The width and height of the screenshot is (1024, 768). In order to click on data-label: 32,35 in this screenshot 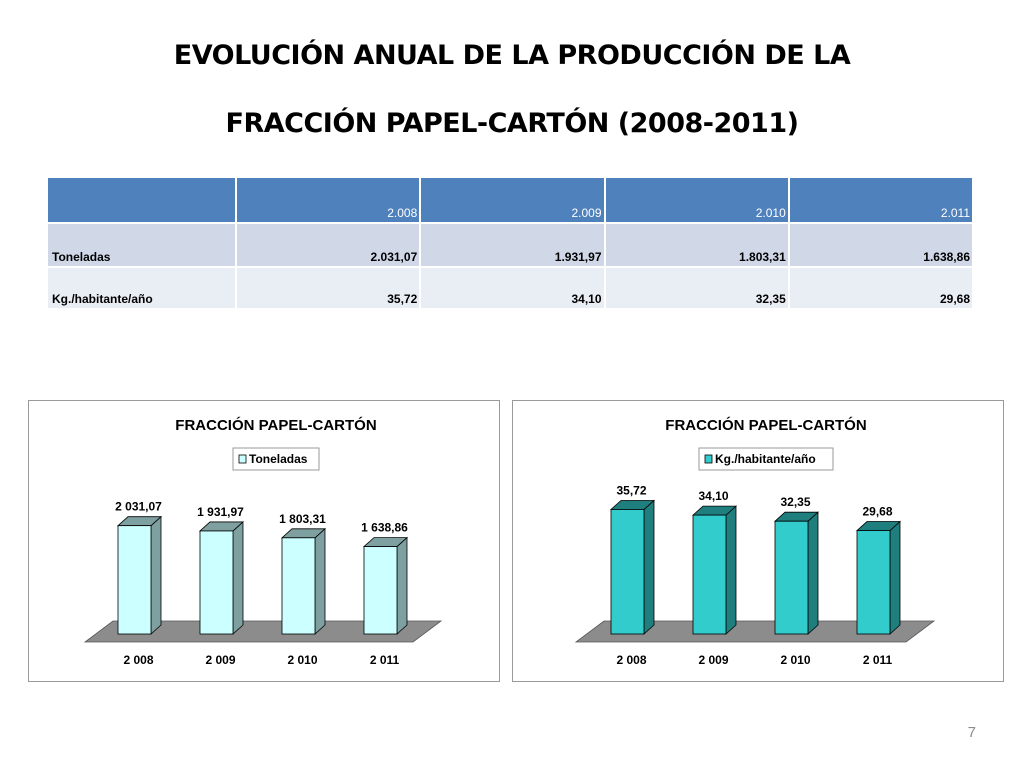, I will do `click(795, 502)`.